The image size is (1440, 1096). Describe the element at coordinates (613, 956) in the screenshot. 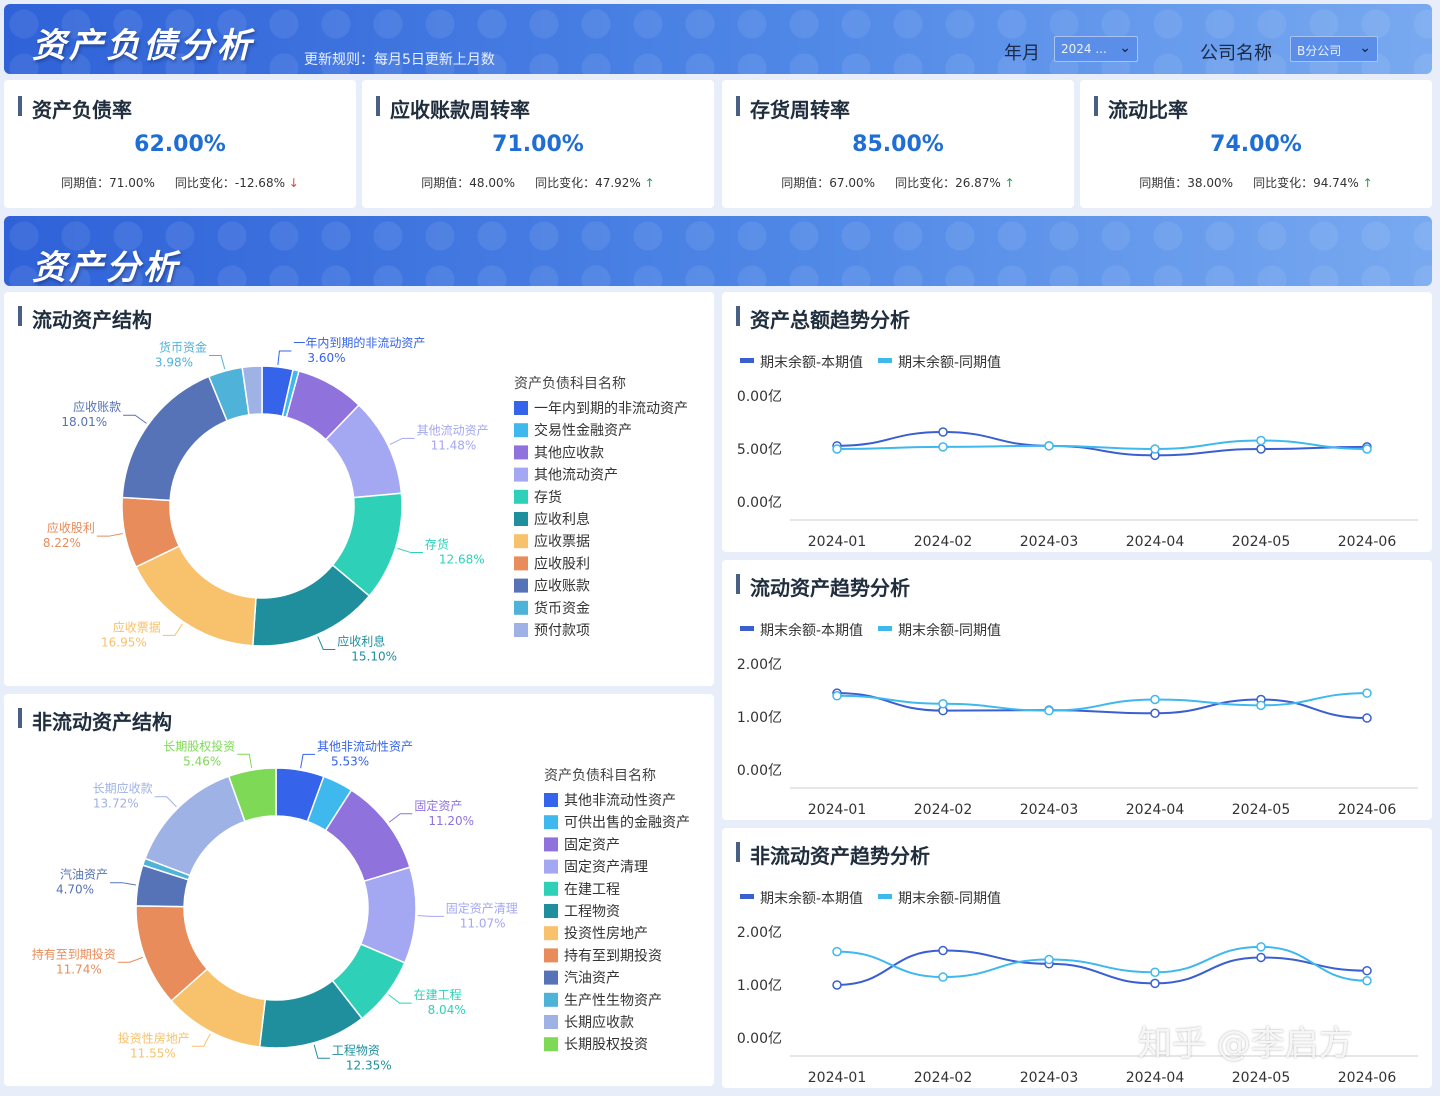

I see `legend-item: 持有至到期投资` at that location.